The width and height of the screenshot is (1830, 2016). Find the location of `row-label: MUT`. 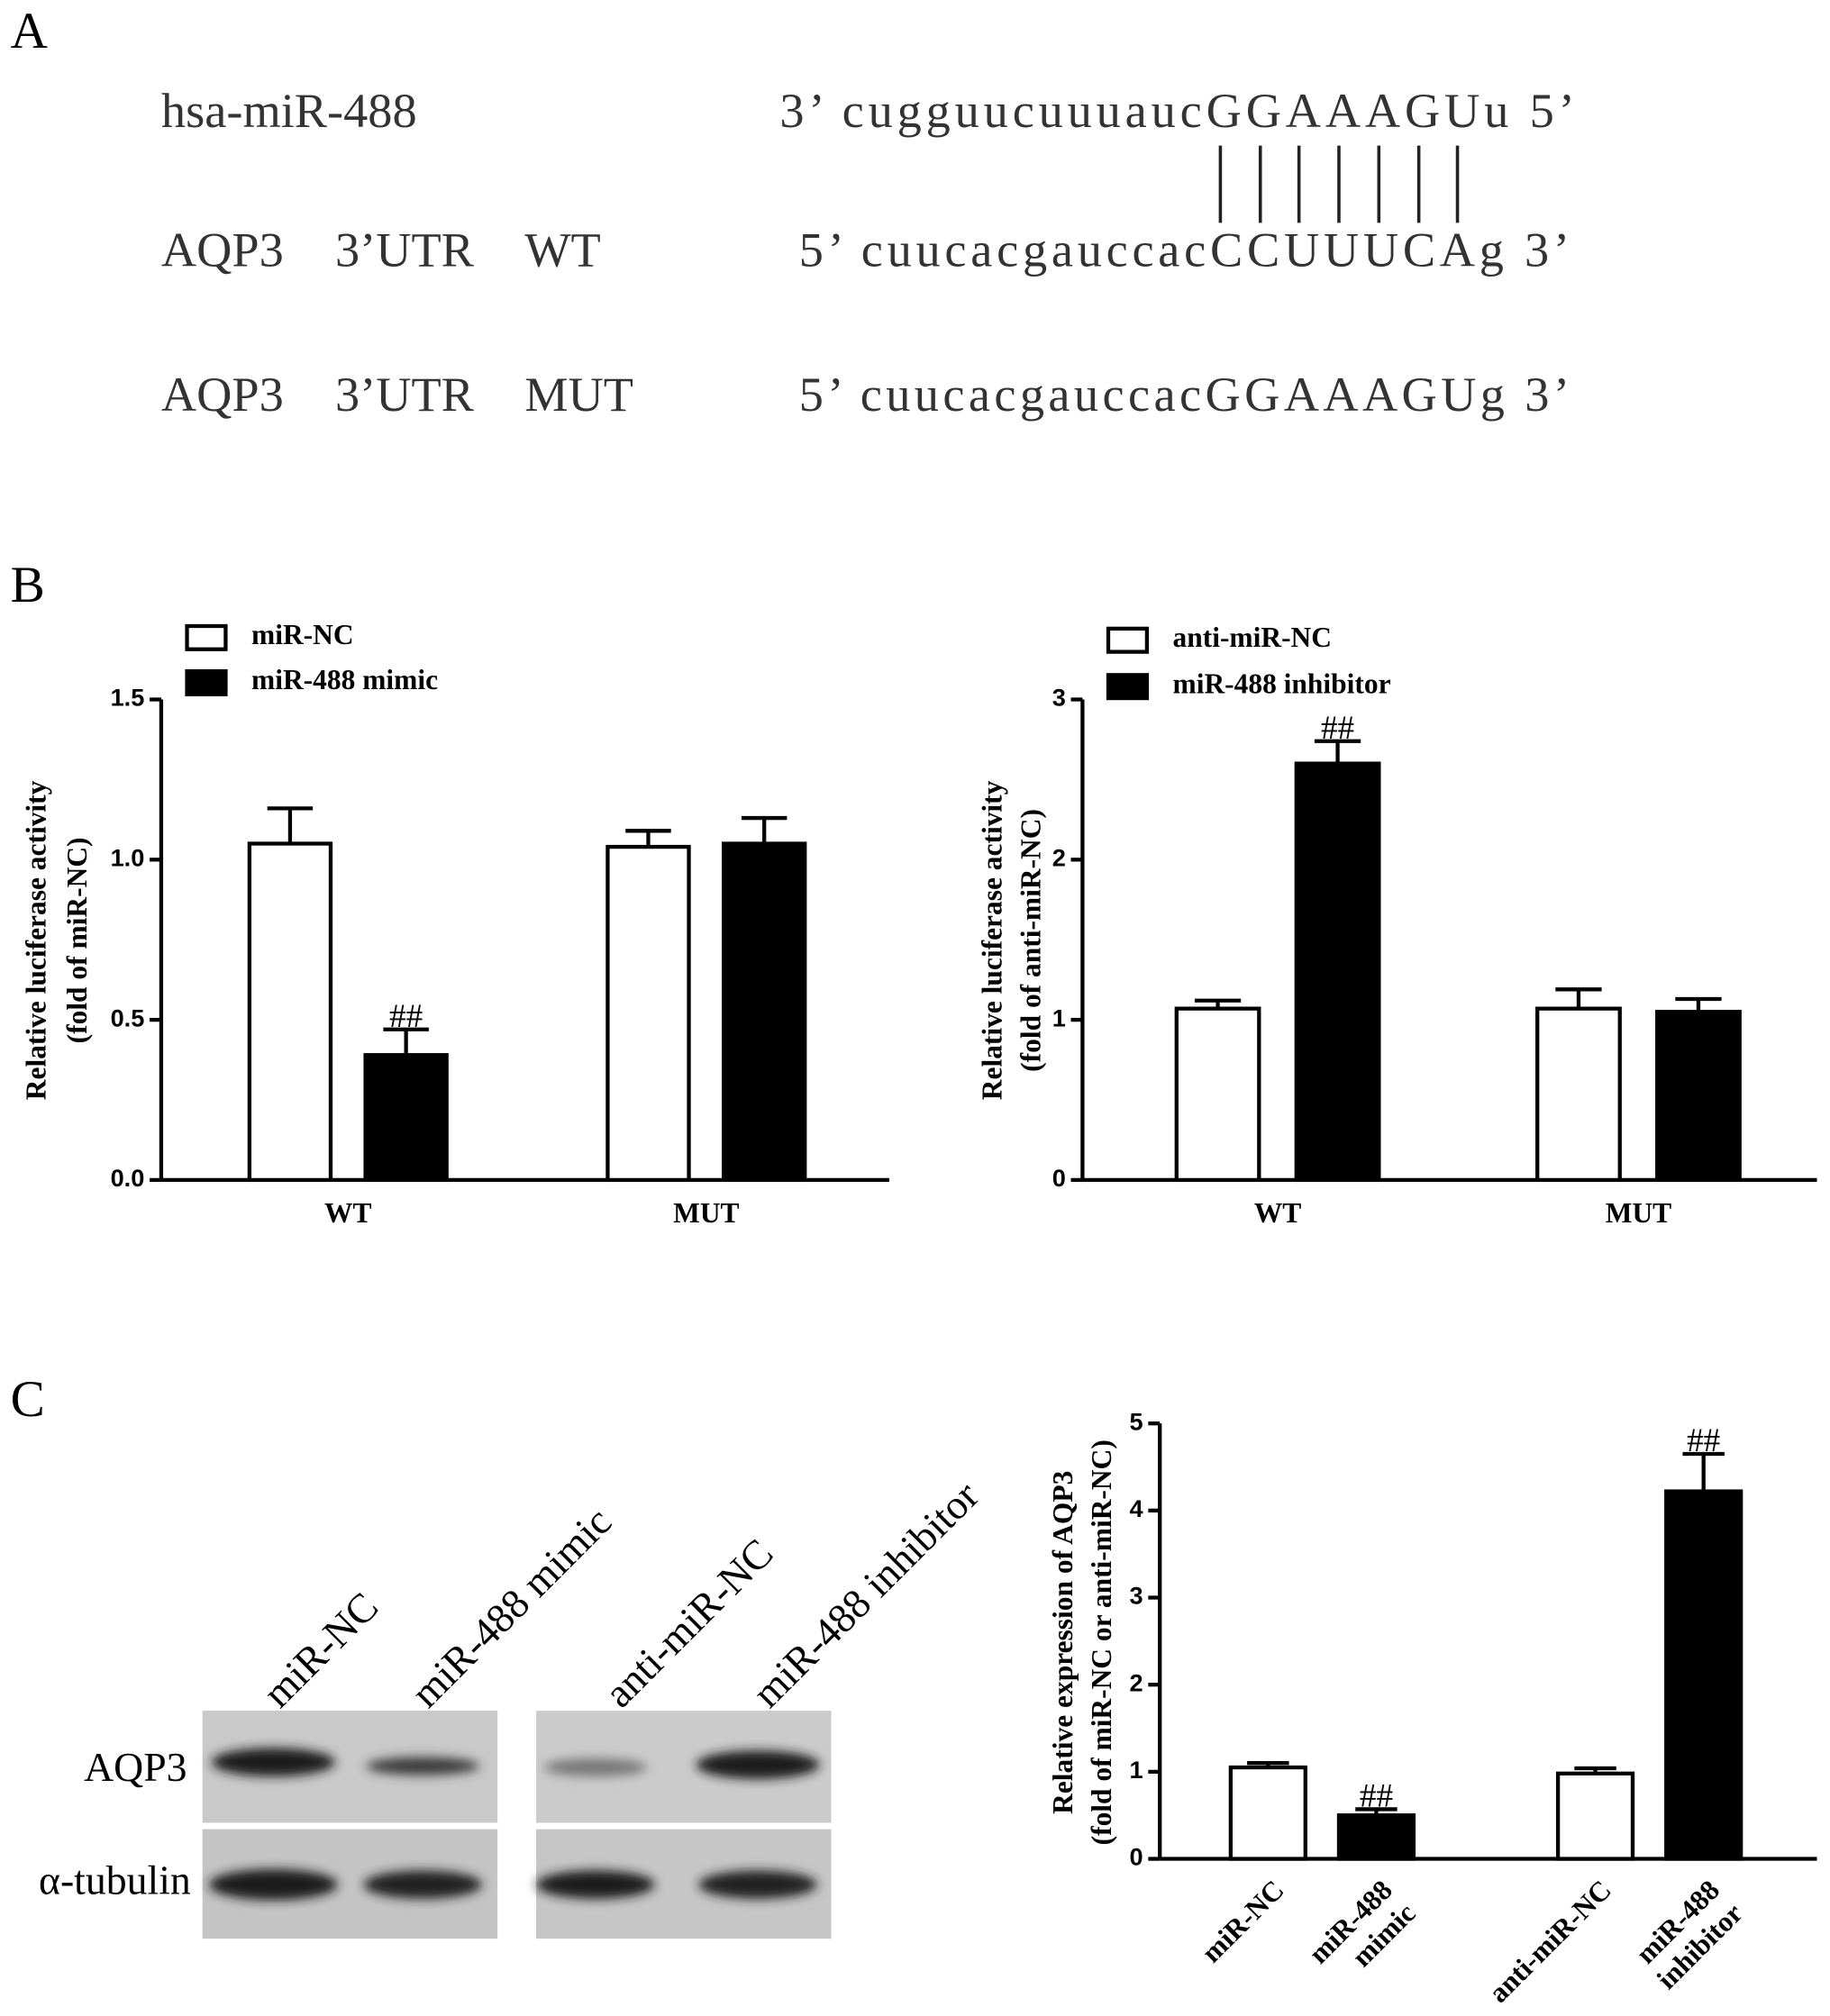

row-label: MUT is located at coordinates (578, 395).